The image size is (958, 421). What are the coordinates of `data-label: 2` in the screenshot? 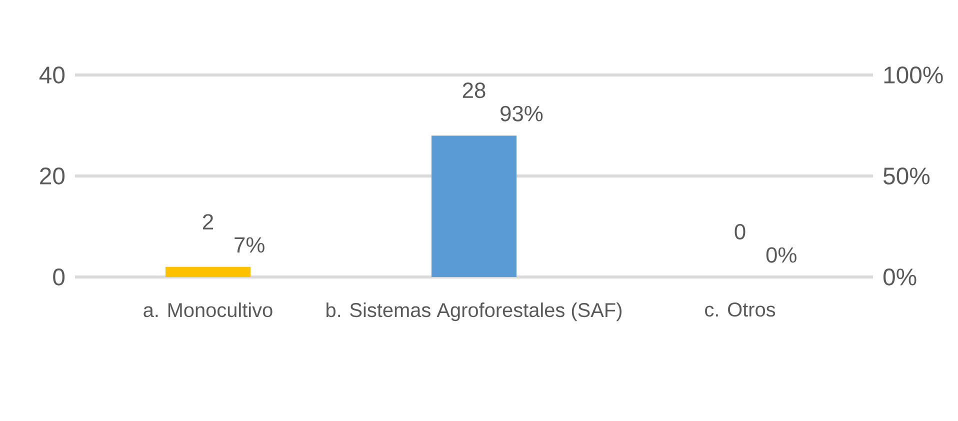 It's located at (208, 222).